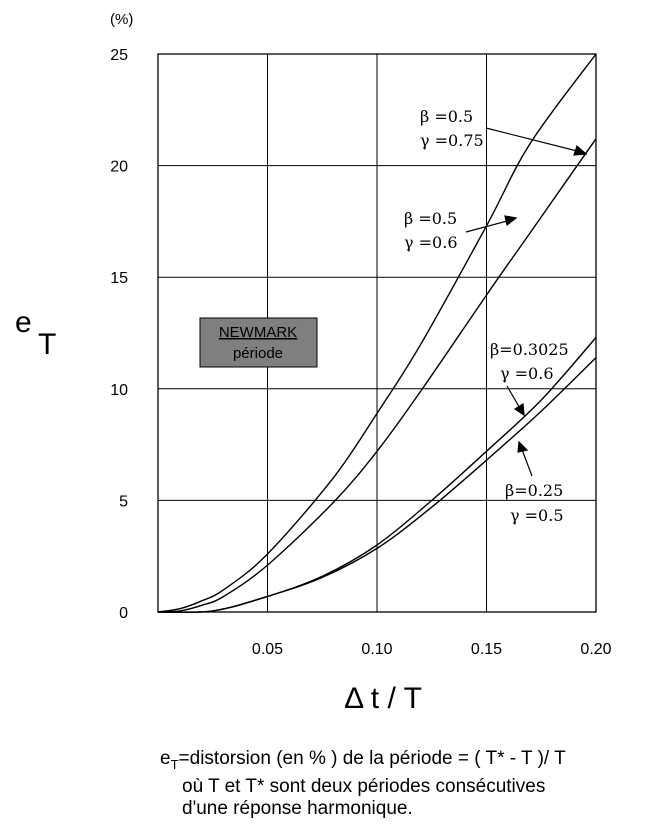 This screenshot has height=834, width=649. I want to click on annotation-beta-4: β=0.25, so click(534, 490).